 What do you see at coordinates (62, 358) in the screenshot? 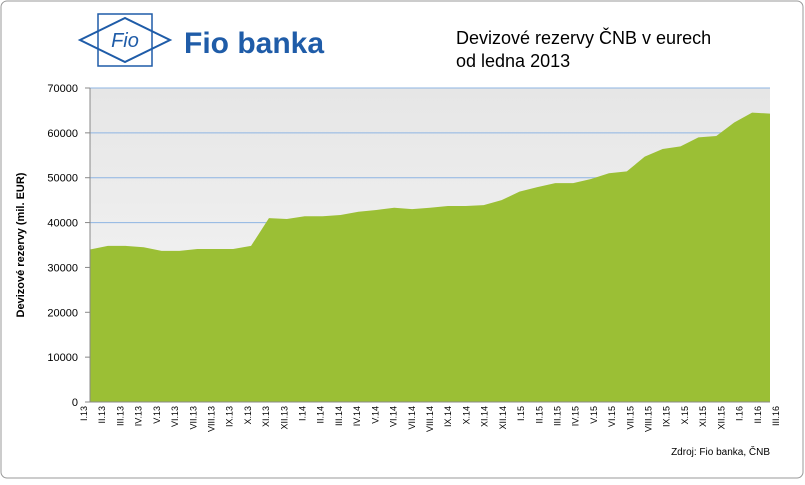
I see `y-tick-label: 10000` at bounding box center [62, 358].